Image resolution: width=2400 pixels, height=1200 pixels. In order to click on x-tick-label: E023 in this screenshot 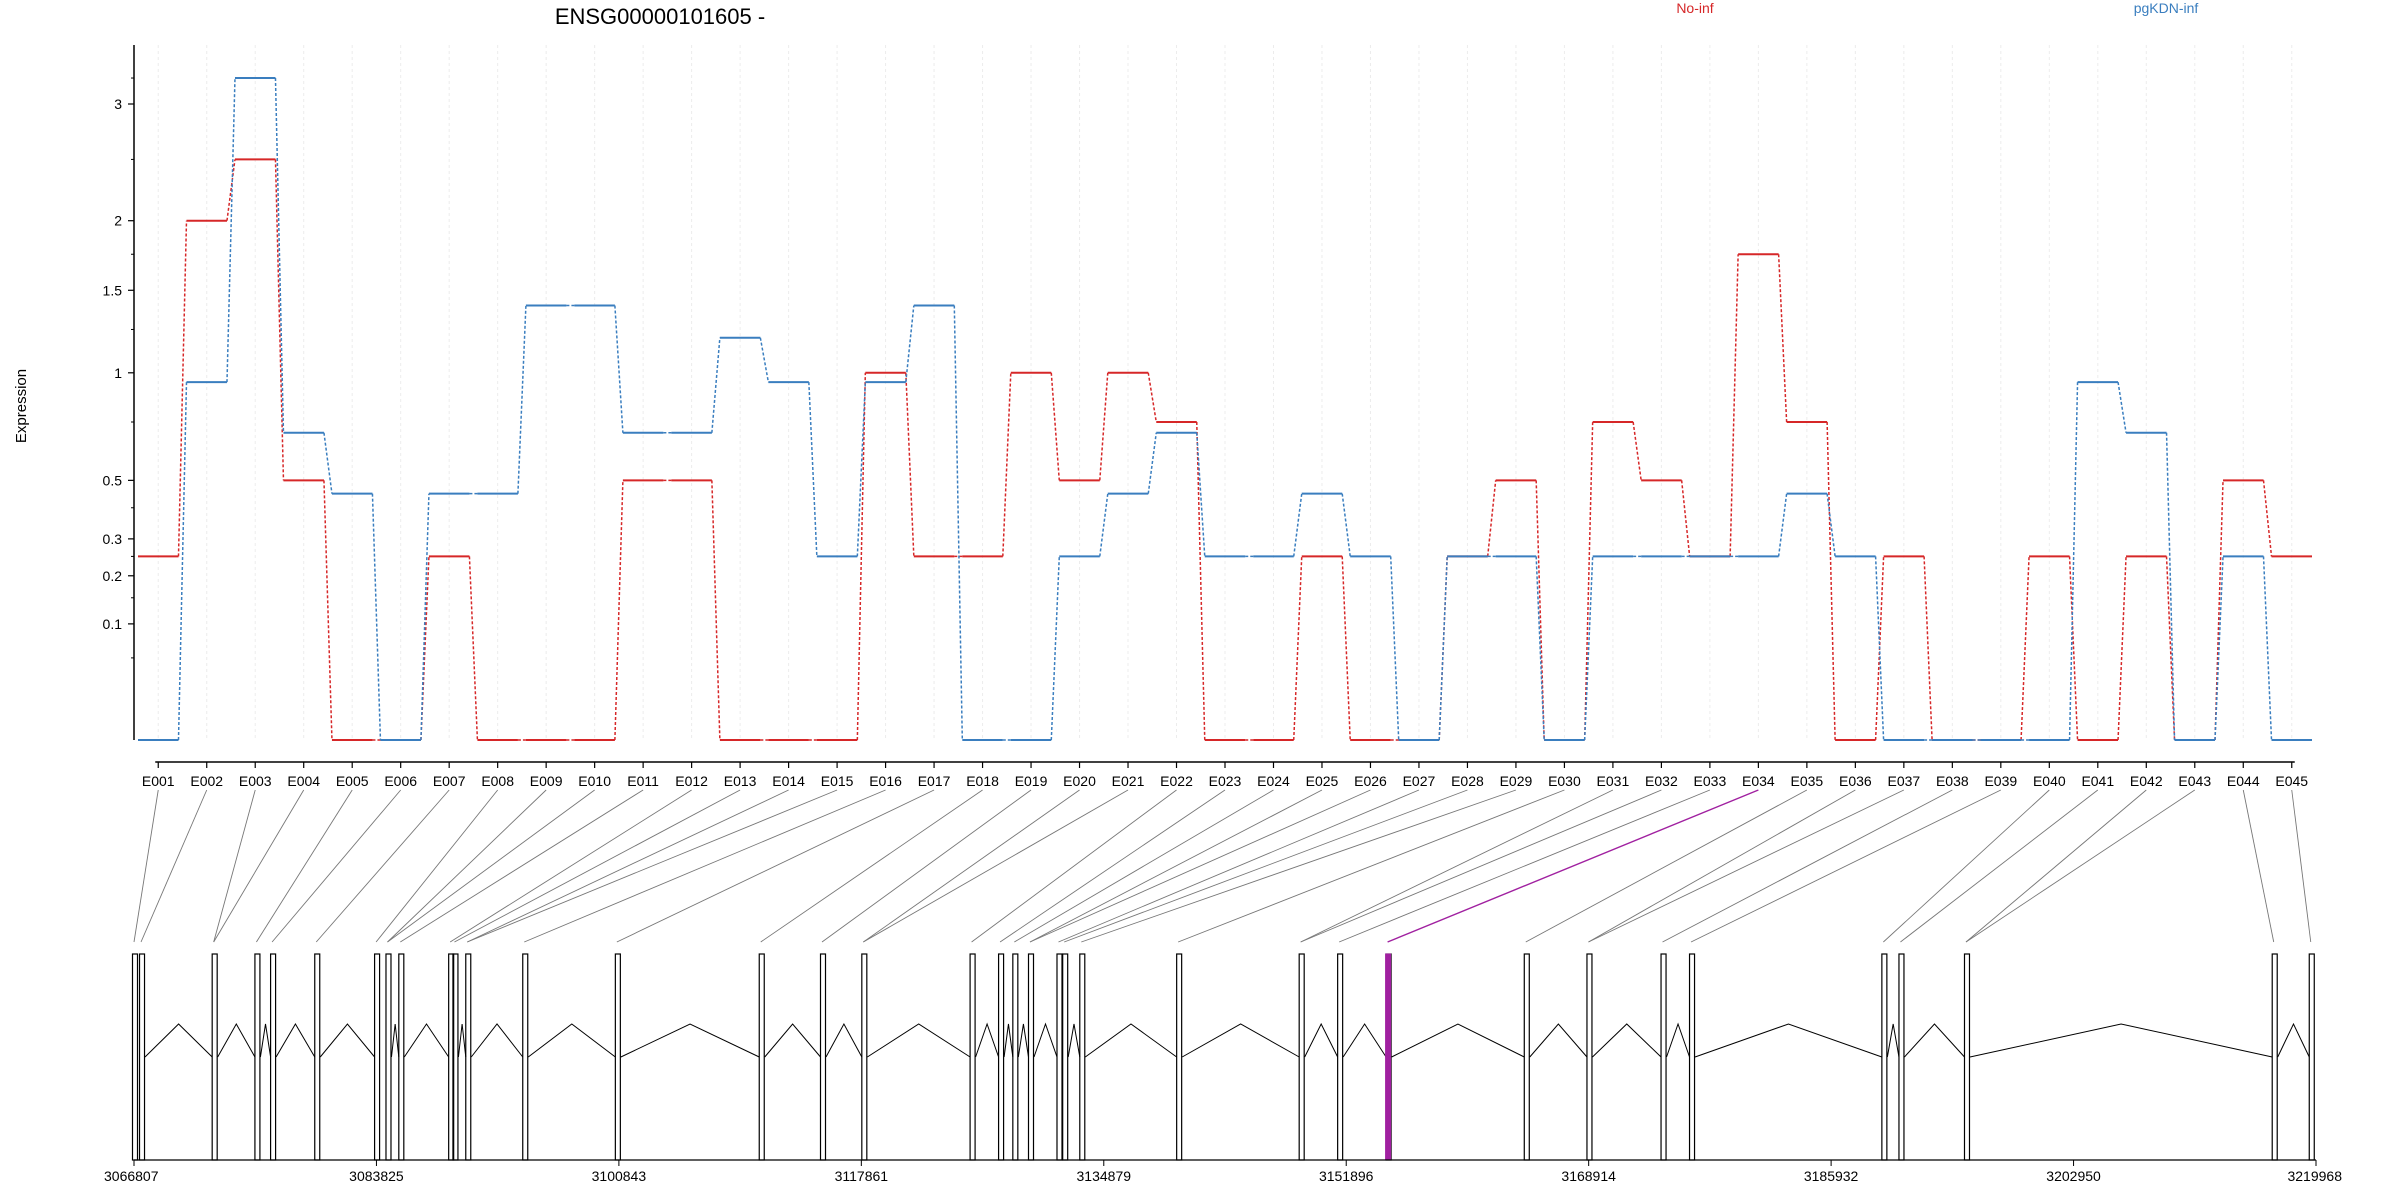, I will do `click(1225, 781)`.